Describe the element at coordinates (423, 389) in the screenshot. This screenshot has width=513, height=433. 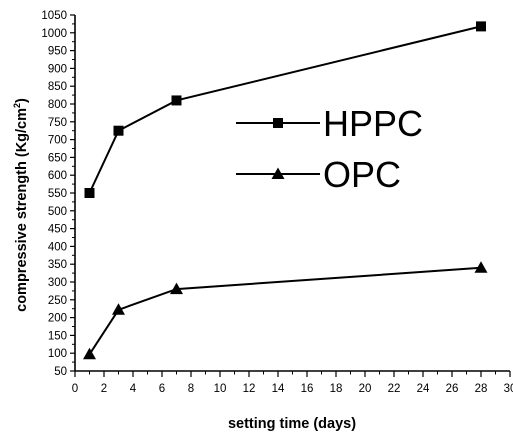
I see `x-tick-label: 24` at that location.